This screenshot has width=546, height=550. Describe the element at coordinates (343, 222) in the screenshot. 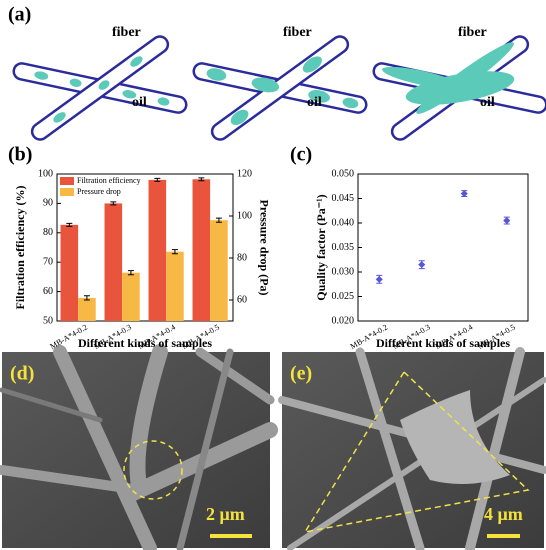

I see `y-tick-label: 0.040` at that location.